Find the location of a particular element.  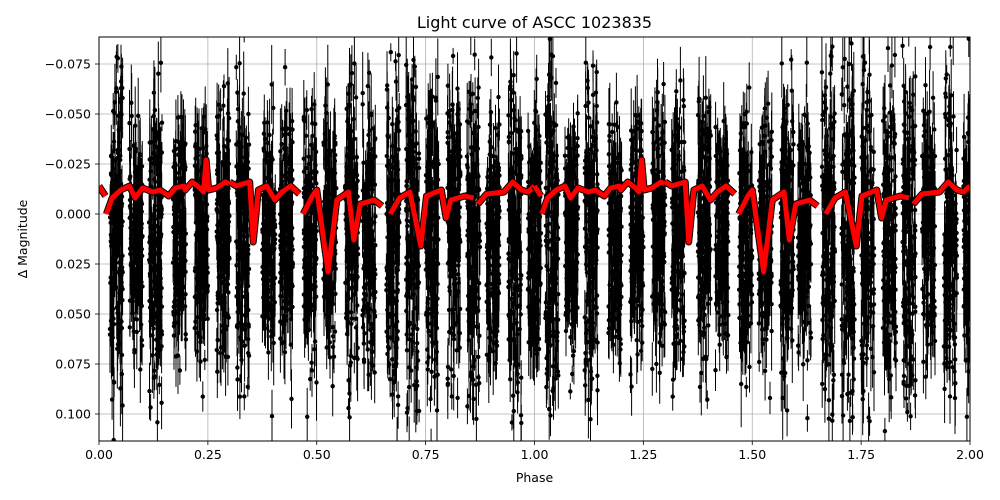

x-tick-label: 0.50 is located at coordinates (317, 454).